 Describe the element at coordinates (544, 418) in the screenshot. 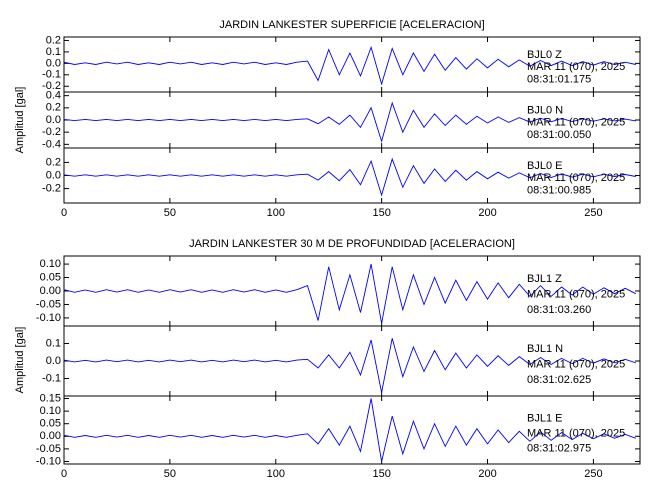

I see `station-label: BJL1 E` at that location.